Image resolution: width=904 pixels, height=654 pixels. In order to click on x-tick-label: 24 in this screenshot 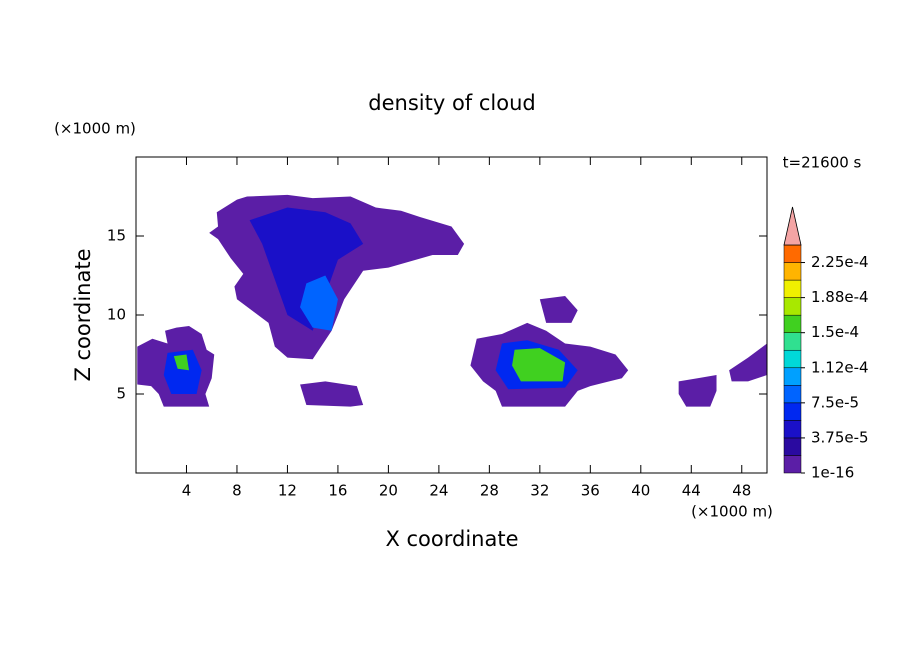, I will do `click(438, 491)`.